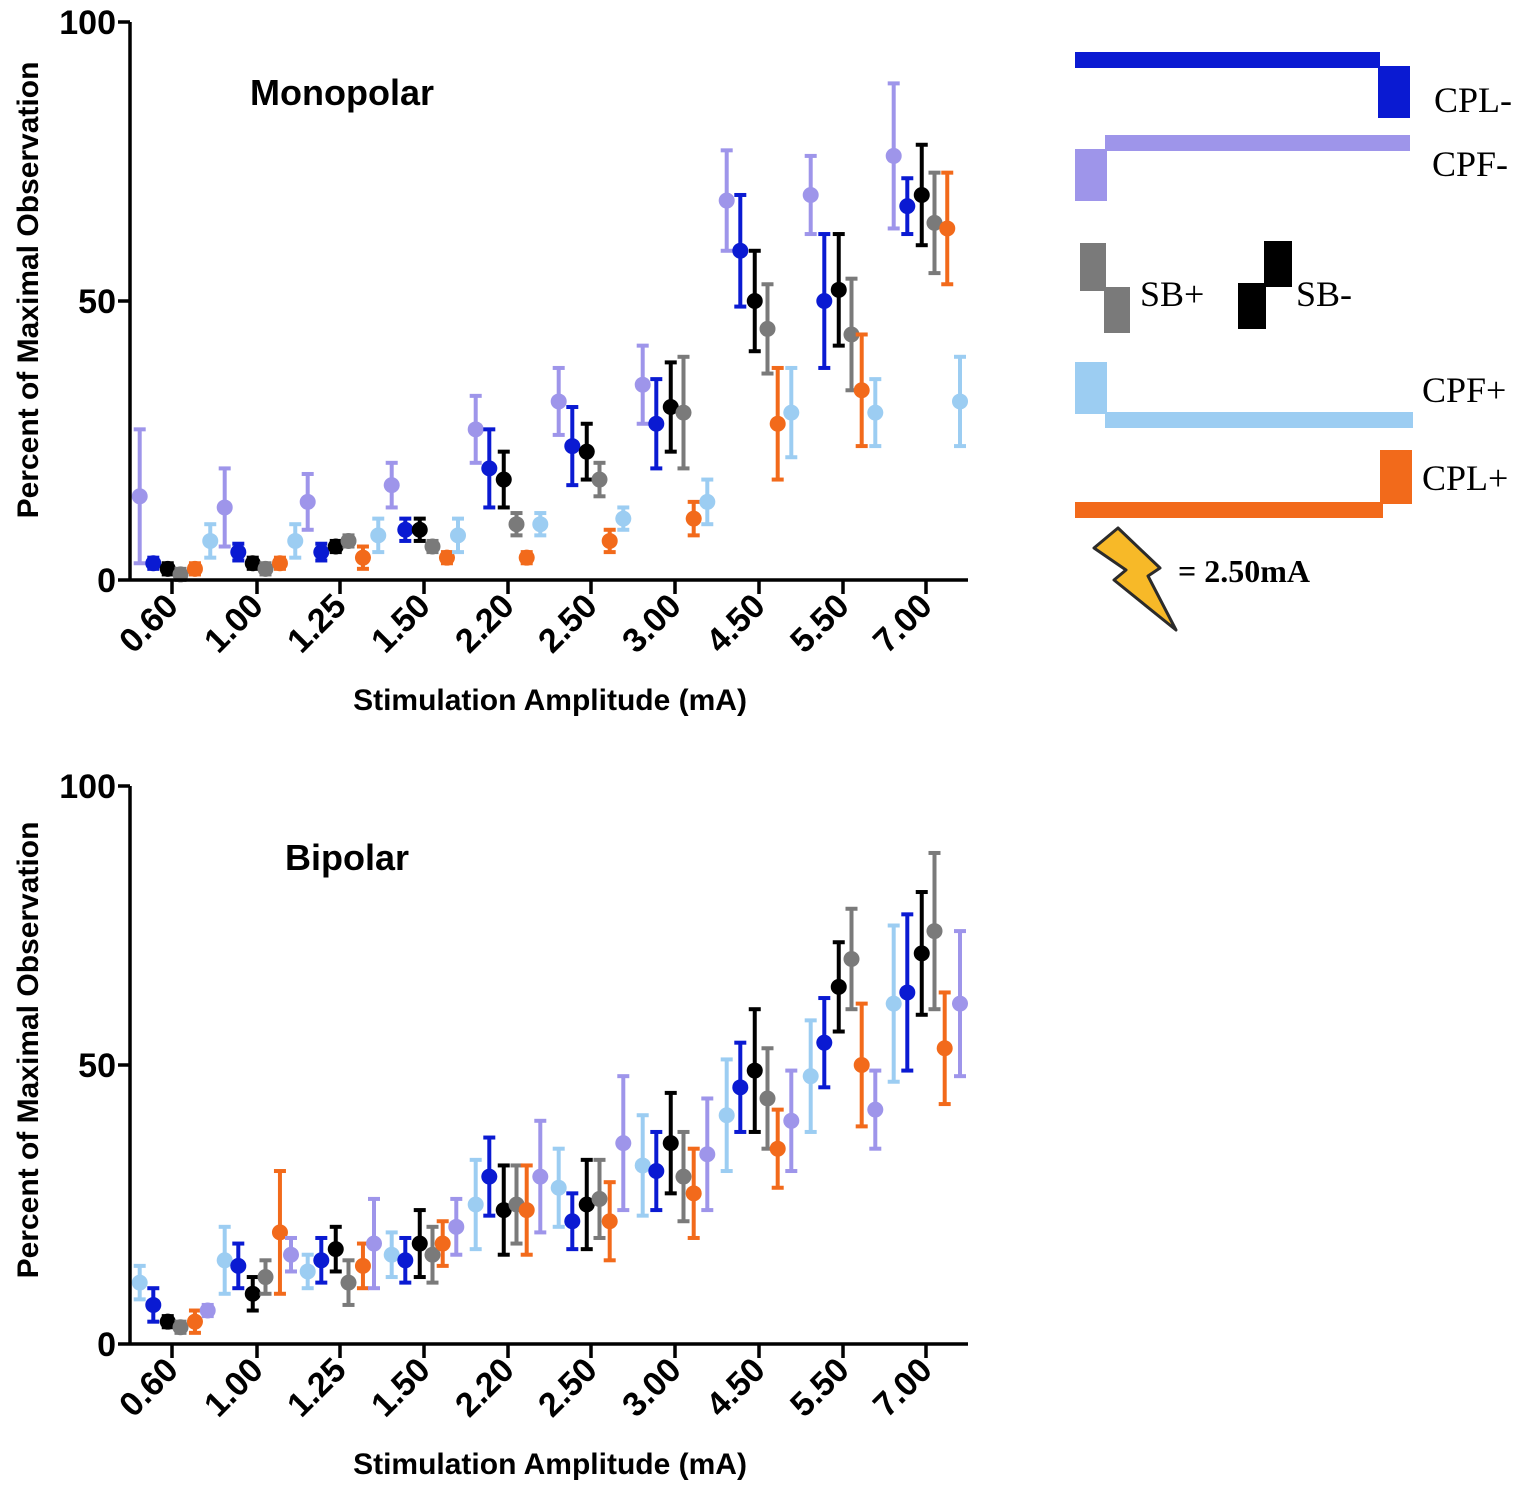 The width and height of the screenshot is (1535, 1490). What do you see at coordinates (1293, 342) in the screenshot?
I see `legend: CPL- CPF- SB+ SB- CPF+ CPL+` at bounding box center [1293, 342].